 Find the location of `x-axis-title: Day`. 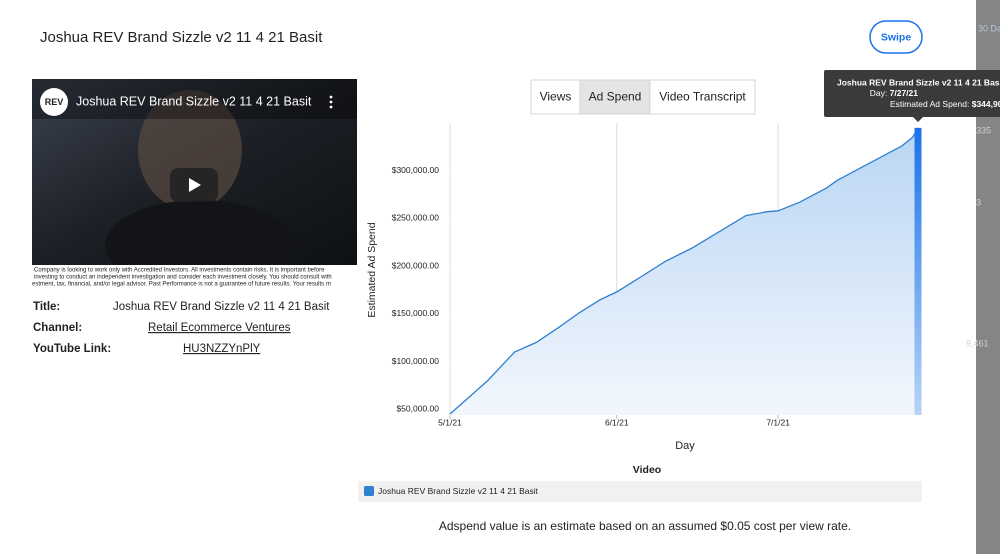

x-axis-title: Day is located at coordinates (685, 446).